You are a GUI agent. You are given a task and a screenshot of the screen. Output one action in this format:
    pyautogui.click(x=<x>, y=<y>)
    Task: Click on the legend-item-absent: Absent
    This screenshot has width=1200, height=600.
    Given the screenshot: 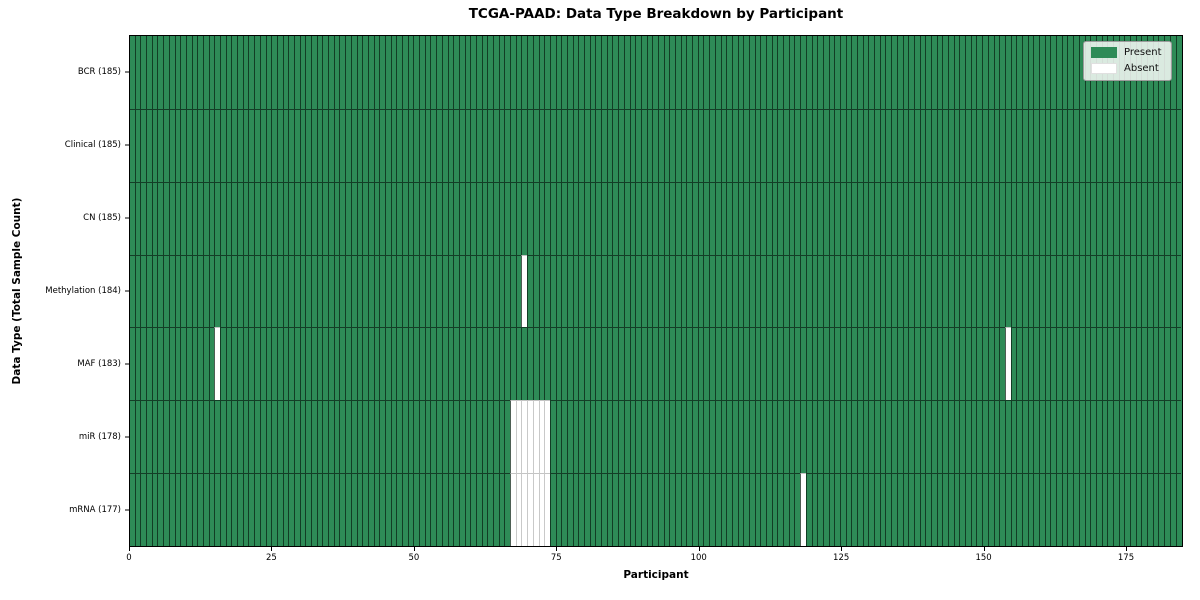 What is the action you would take?
    pyautogui.click(x=1126, y=68)
    